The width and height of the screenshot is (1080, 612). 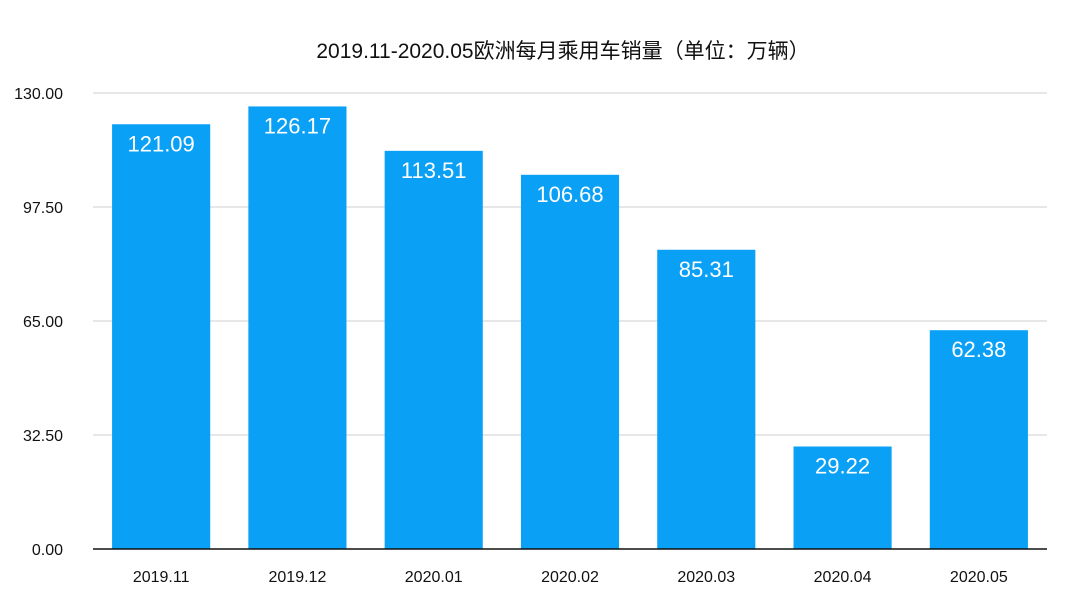 I want to click on x-tick-label: 2020.04, so click(x=843, y=577).